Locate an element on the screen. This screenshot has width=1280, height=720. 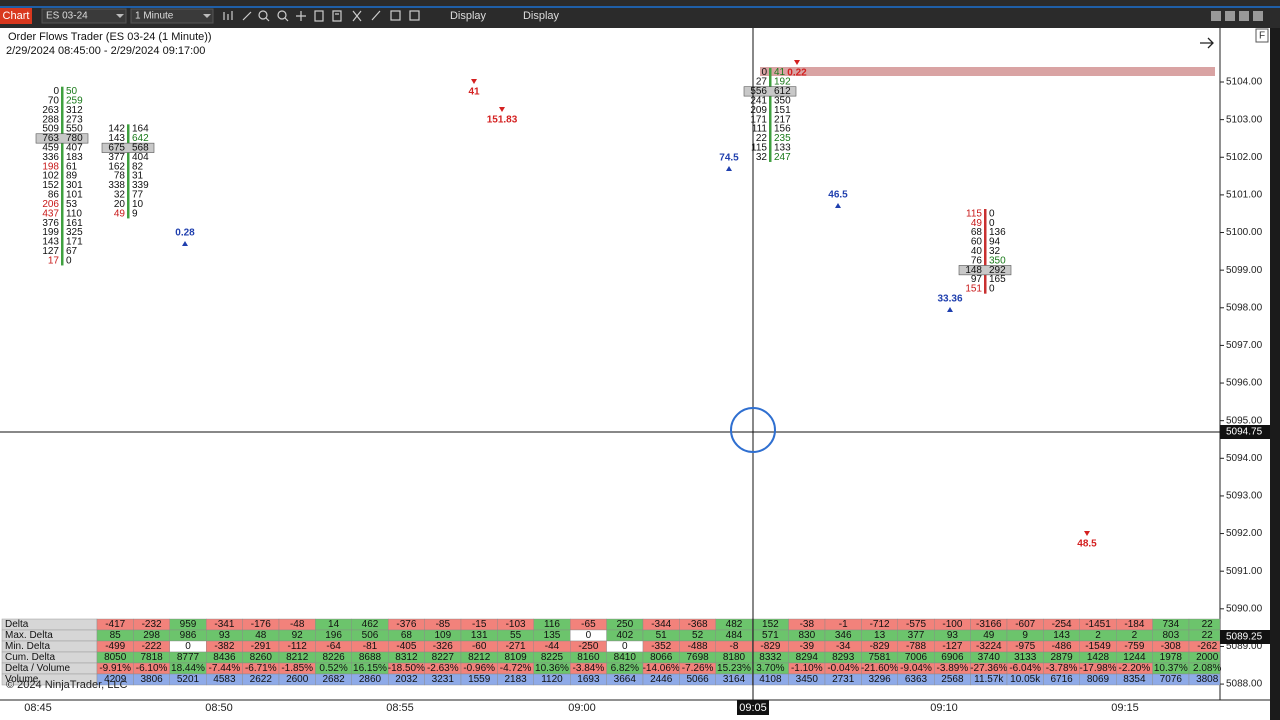
stat-value: 0 is located at coordinates (589, 635).